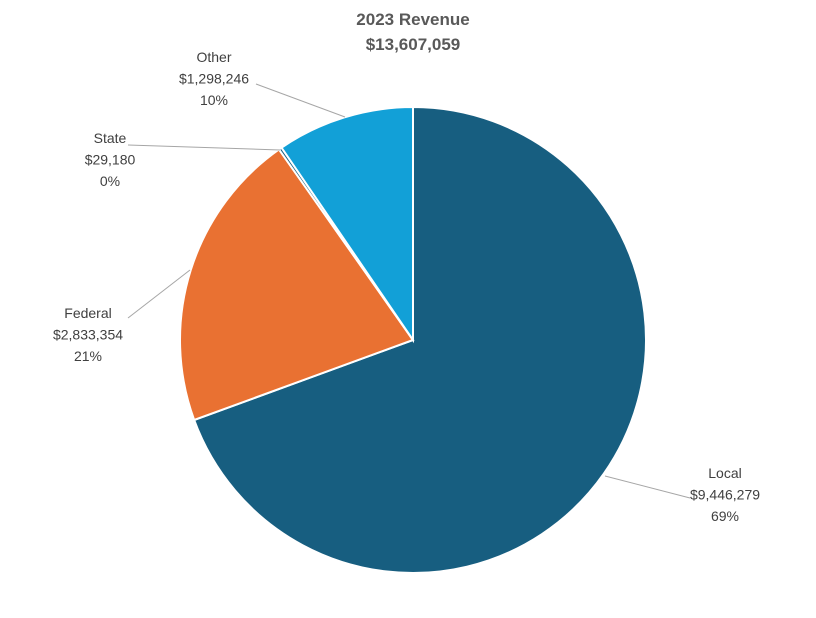  What do you see at coordinates (213, 57) in the screenshot?
I see `slice-label-other-name: Other` at bounding box center [213, 57].